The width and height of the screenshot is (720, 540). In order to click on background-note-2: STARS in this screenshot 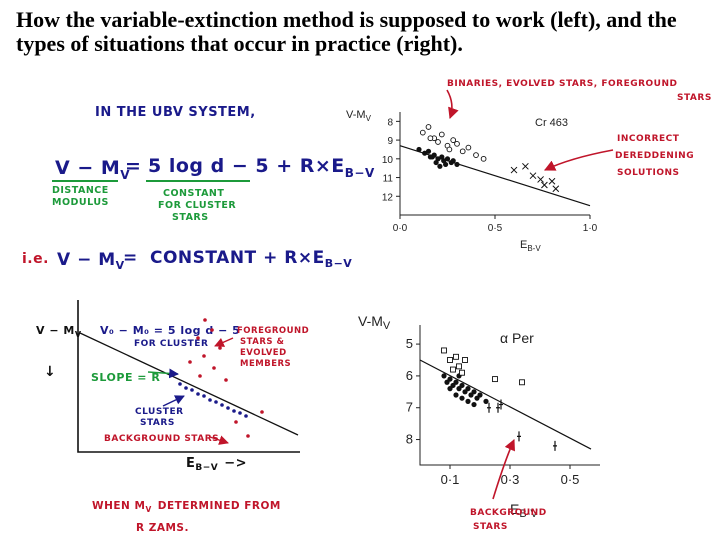, I will do `click(490, 527)`.